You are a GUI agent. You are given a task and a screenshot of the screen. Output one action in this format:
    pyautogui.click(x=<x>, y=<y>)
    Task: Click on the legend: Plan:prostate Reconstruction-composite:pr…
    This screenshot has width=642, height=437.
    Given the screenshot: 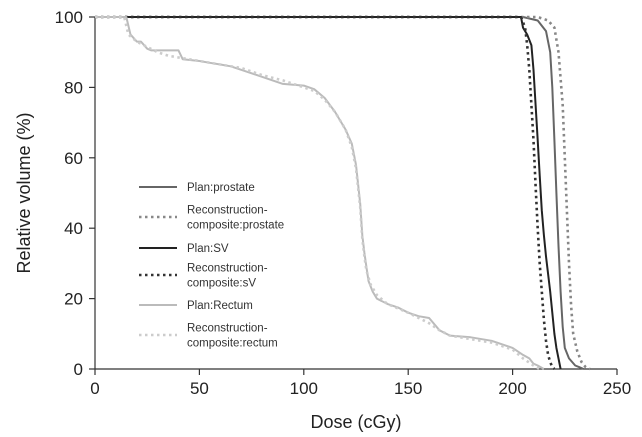 What is the action you would take?
    pyautogui.click(x=211, y=266)
    